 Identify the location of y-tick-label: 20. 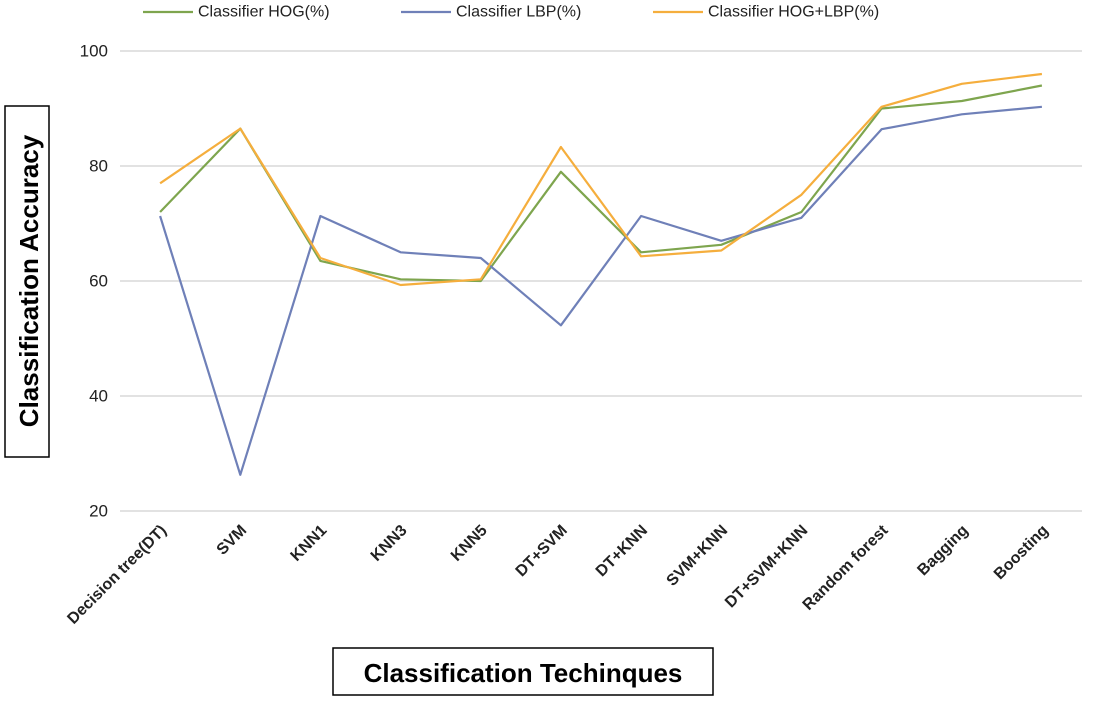
(98, 511).